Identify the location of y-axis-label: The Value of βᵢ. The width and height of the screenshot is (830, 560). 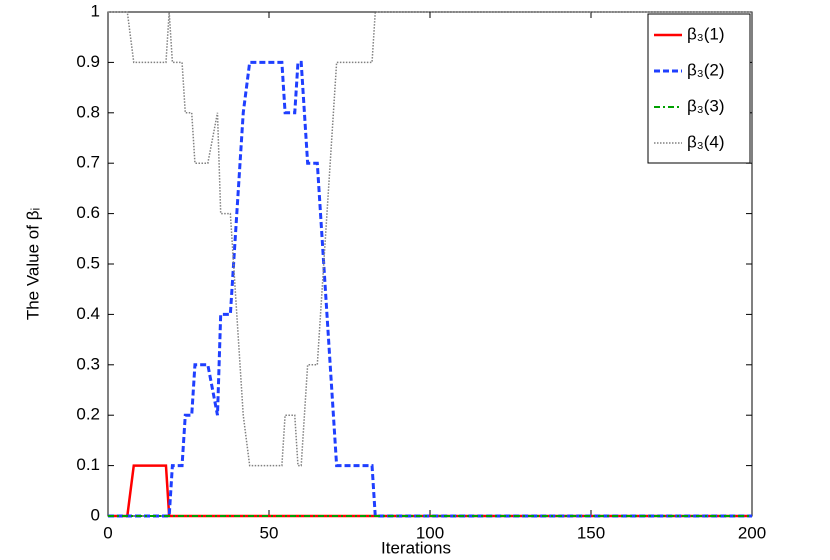
(32, 264).